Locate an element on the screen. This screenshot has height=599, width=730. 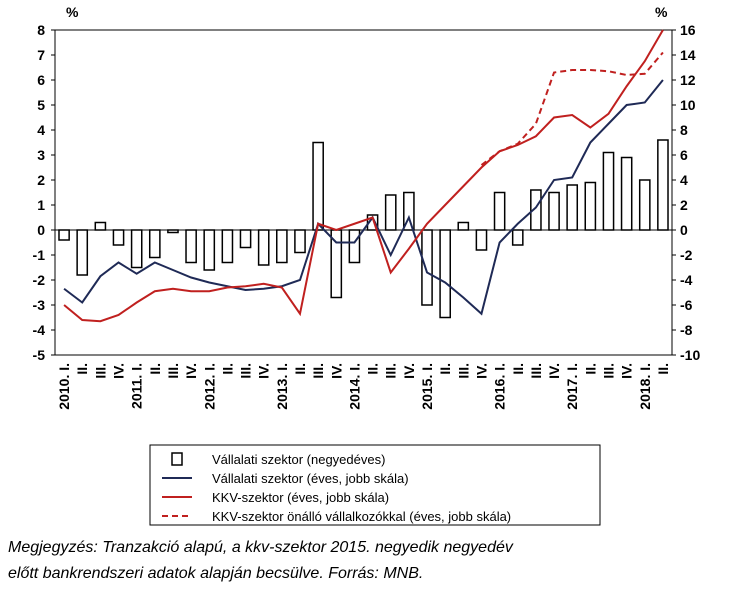
x-tick-label: 2013. I. is located at coordinates (282, 386).